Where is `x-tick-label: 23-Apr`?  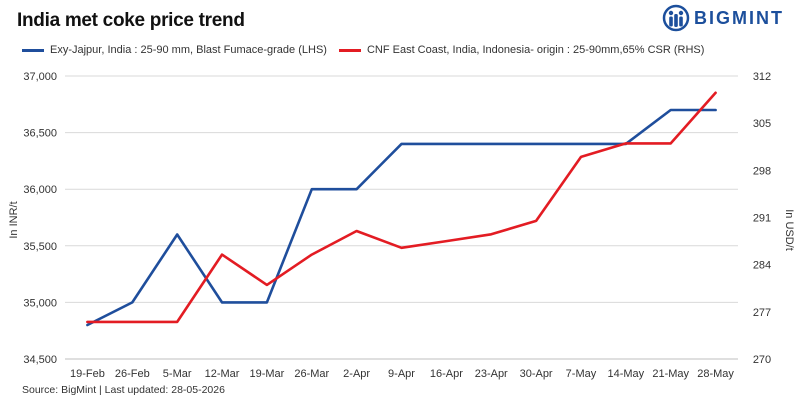 x-tick-label: 23-Apr is located at coordinates (491, 374).